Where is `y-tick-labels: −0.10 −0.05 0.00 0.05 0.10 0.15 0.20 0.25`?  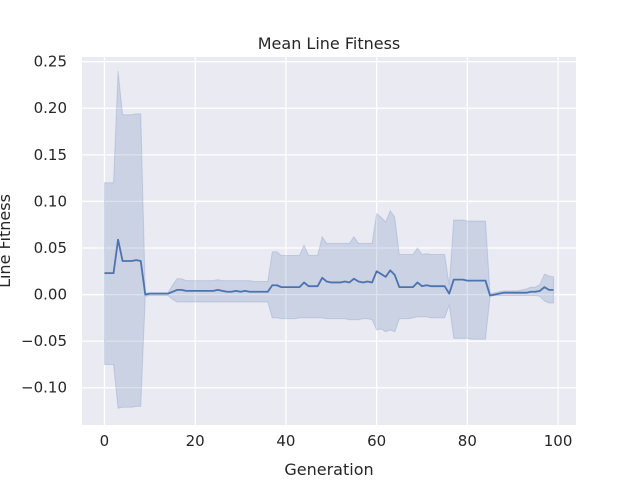
y-tick-labels: −0.10 −0.05 0.00 0.05 0.10 0.15 0.20 0.25 is located at coordinates (44, 225).